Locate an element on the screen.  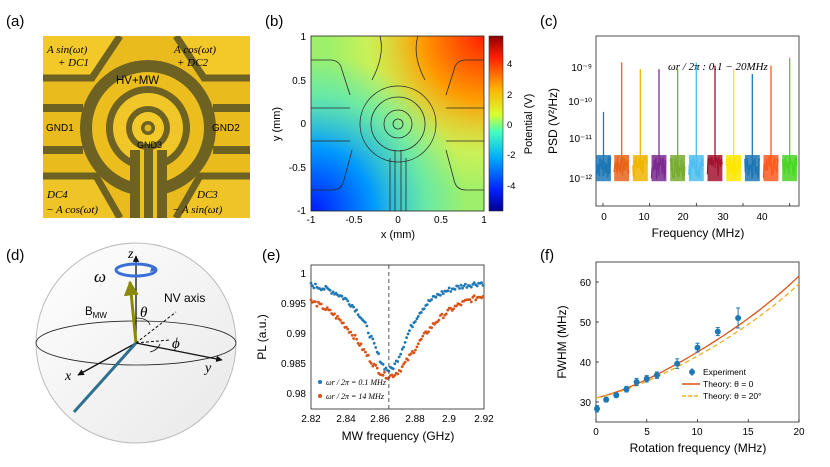
svg-text: 1 is located at coordinates (303, 37).